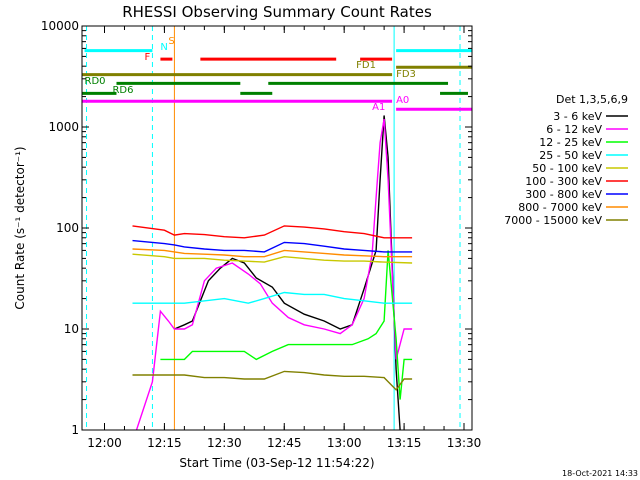 The height and width of the screenshot is (480, 640). I want to click on x-axis-label: Start Time (03-Sep-12 11:54:22), so click(276, 463).